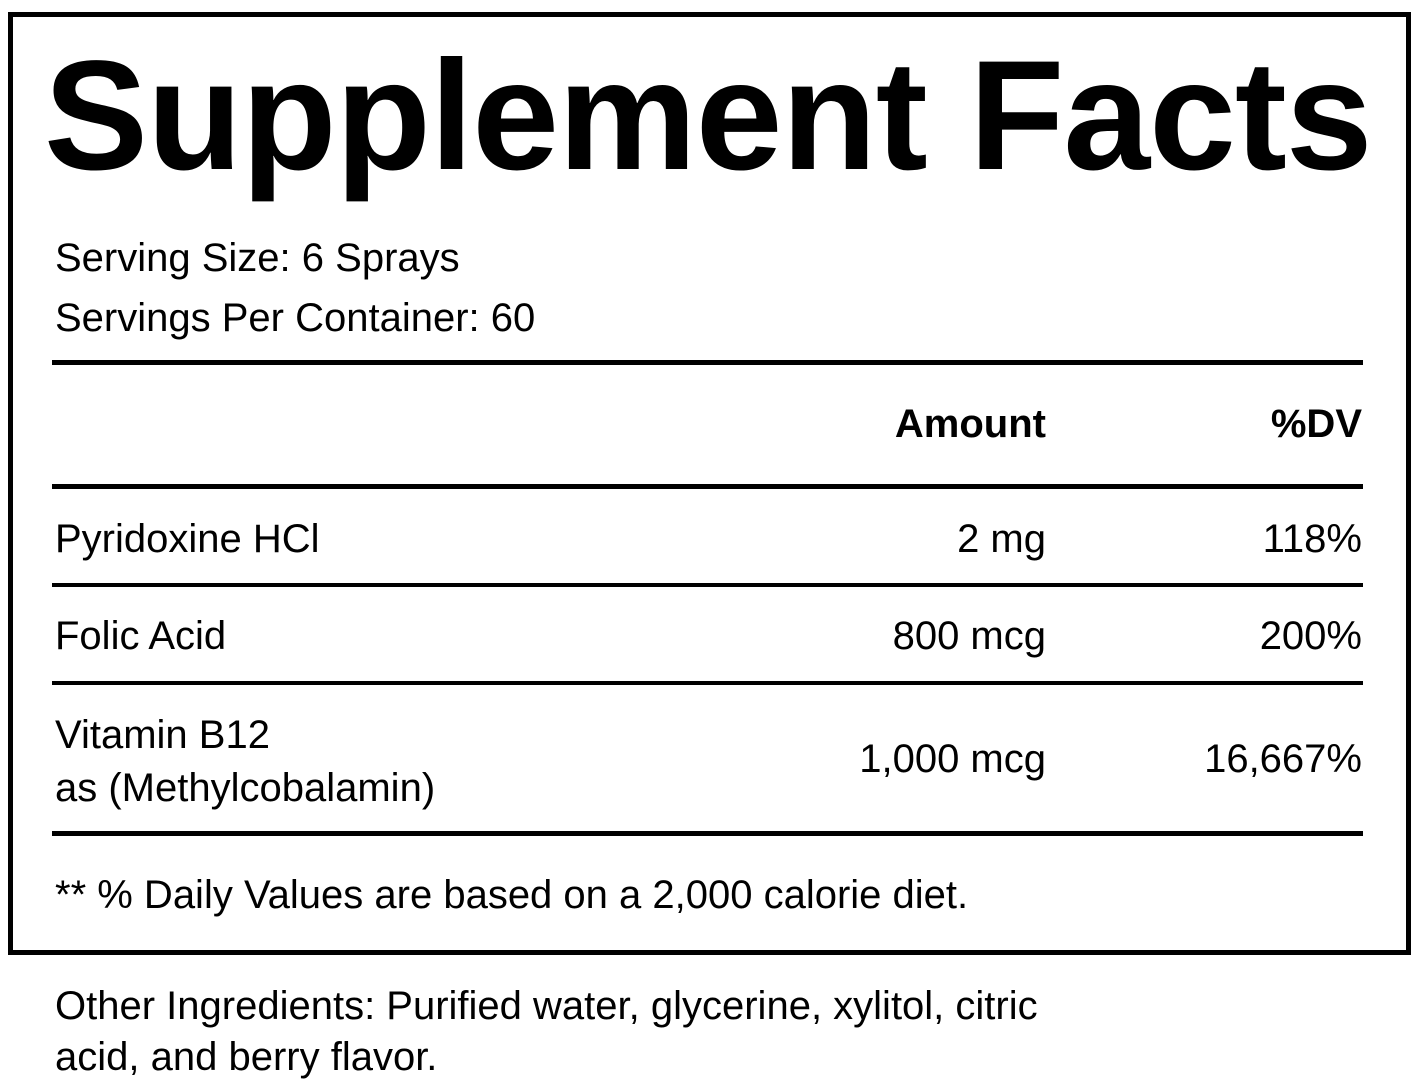 Image resolution: width=1423 pixels, height=1079 pixels. I want to click on nutrient-form: as (Methylcobalamin), so click(245, 788).